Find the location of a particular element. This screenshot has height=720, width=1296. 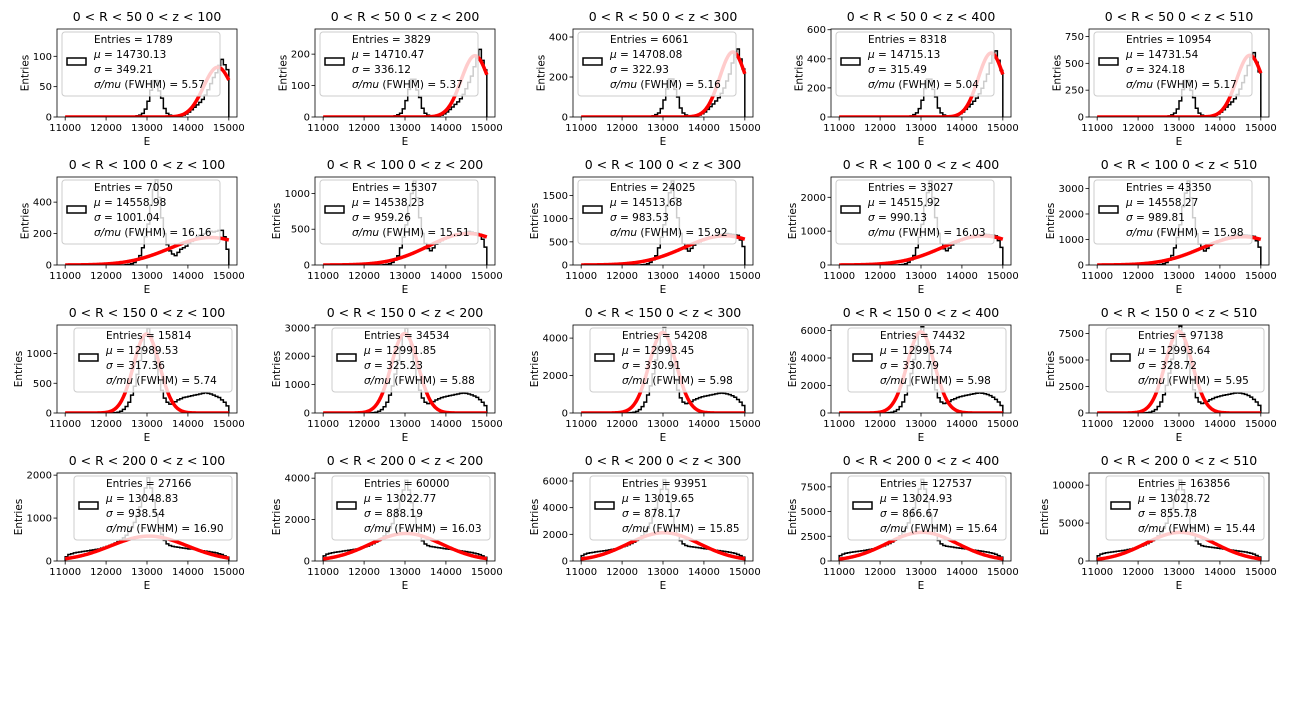

legend-entries: Entries = 43350 is located at coordinates (1168, 188).